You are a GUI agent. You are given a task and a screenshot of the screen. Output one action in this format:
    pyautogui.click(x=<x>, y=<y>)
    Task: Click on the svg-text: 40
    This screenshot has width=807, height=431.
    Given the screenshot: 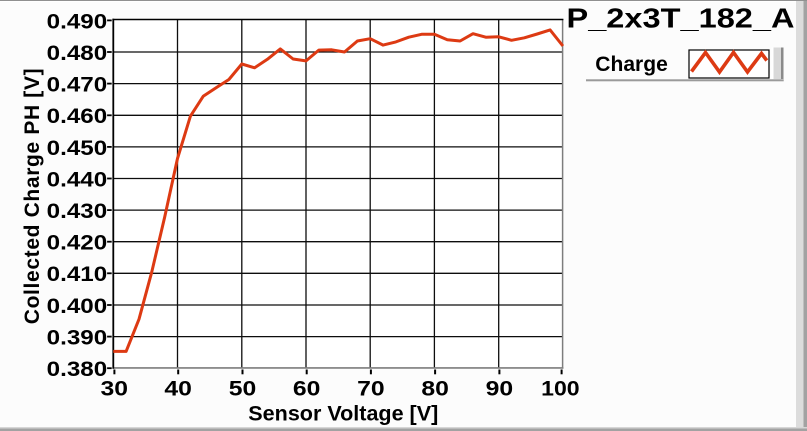 What is the action you would take?
    pyautogui.click(x=178, y=389)
    